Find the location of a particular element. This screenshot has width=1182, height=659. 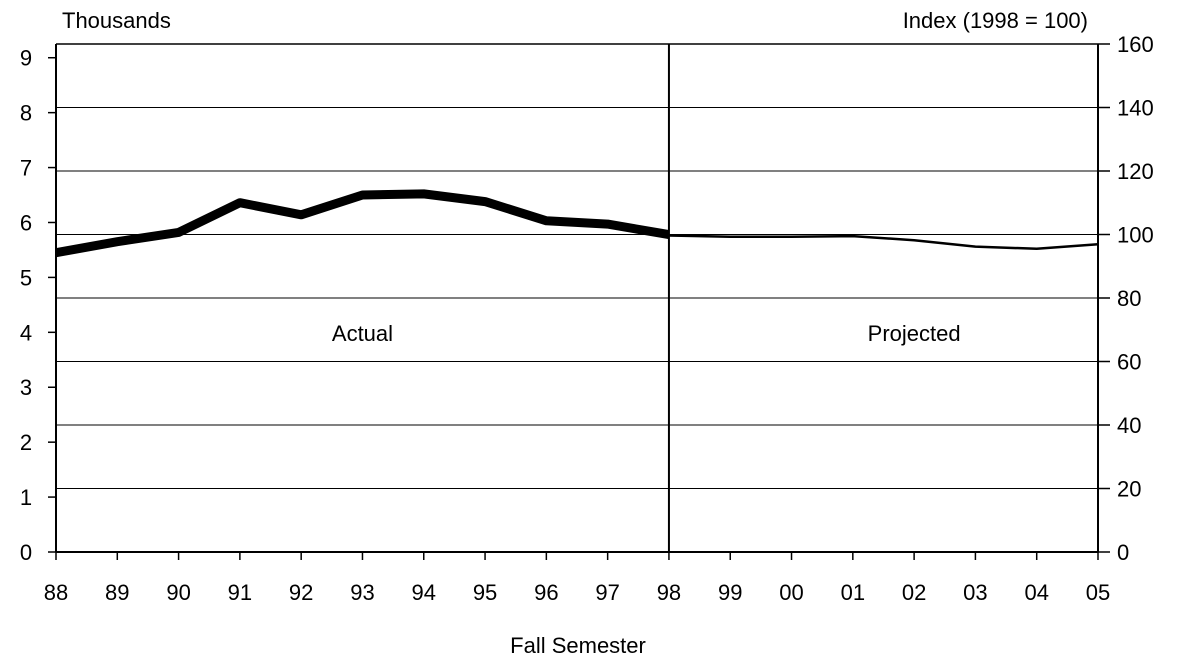

x-tick-label: 98 is located at coordinates (669, 592).